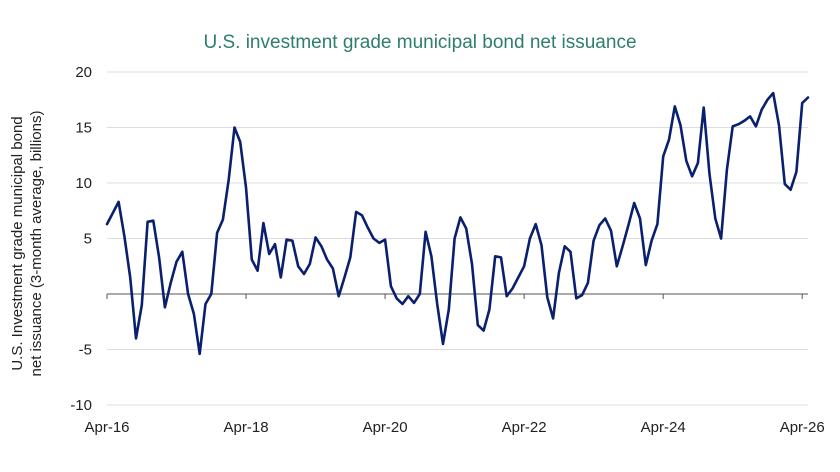 Image resolution: width=840 pixels, height=472 pixels. What do you see at coordinates (106, 427) in the screenshot?
I see `x-tick-label: Apr-16` at bounding box center [106, 427].